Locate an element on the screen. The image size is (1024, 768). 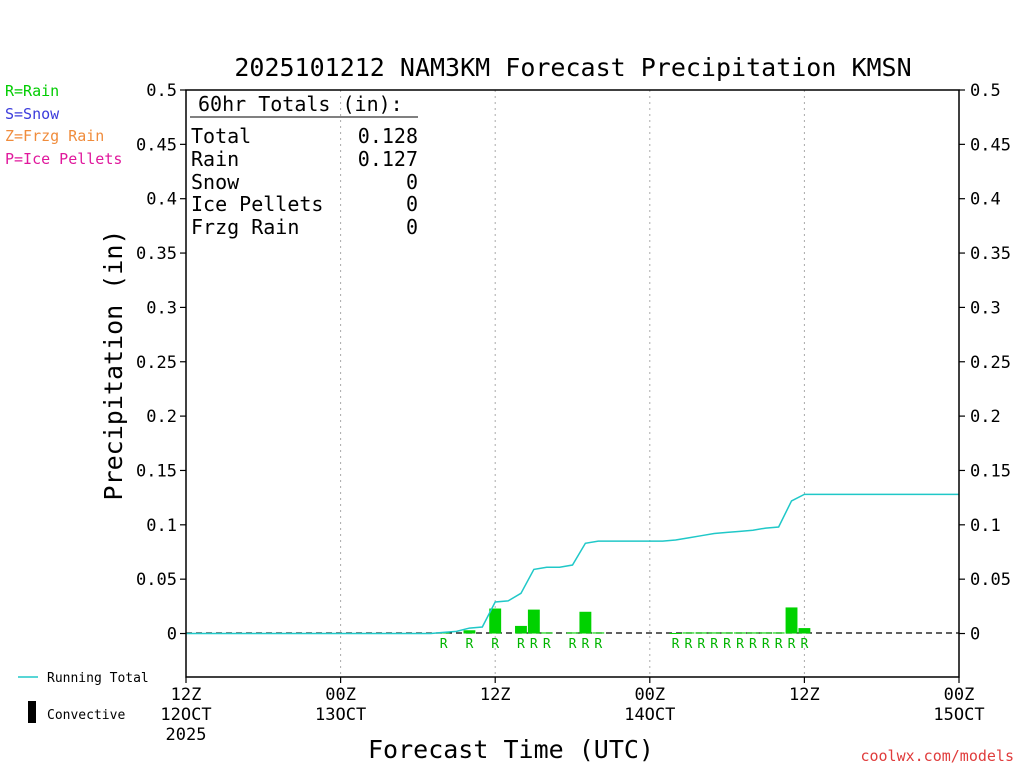
xtick-date-0: 12OCT is located at coordinates (185, 715).